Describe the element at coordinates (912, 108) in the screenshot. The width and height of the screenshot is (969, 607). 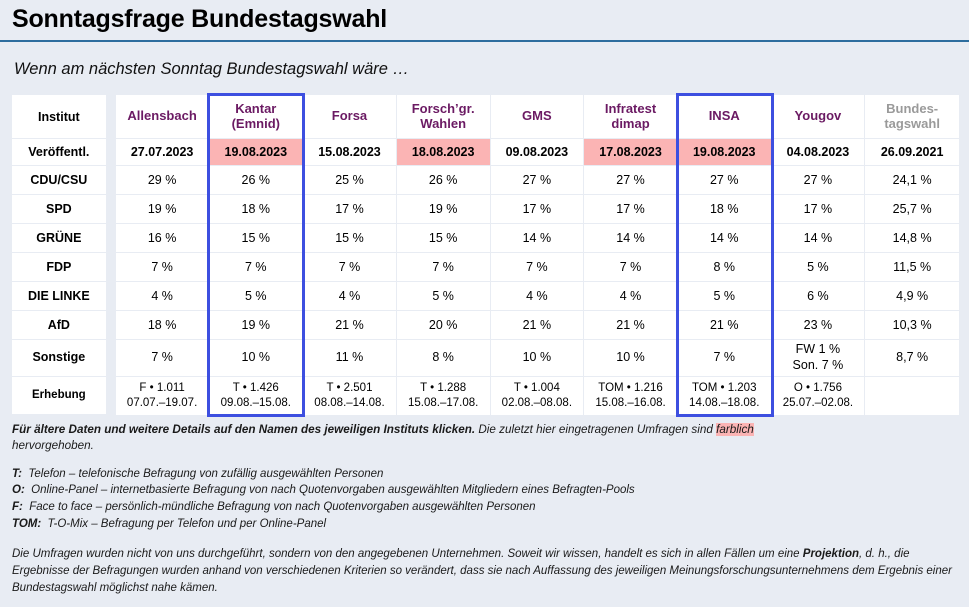
I see `column-header-line1: Bundes-` at that location.